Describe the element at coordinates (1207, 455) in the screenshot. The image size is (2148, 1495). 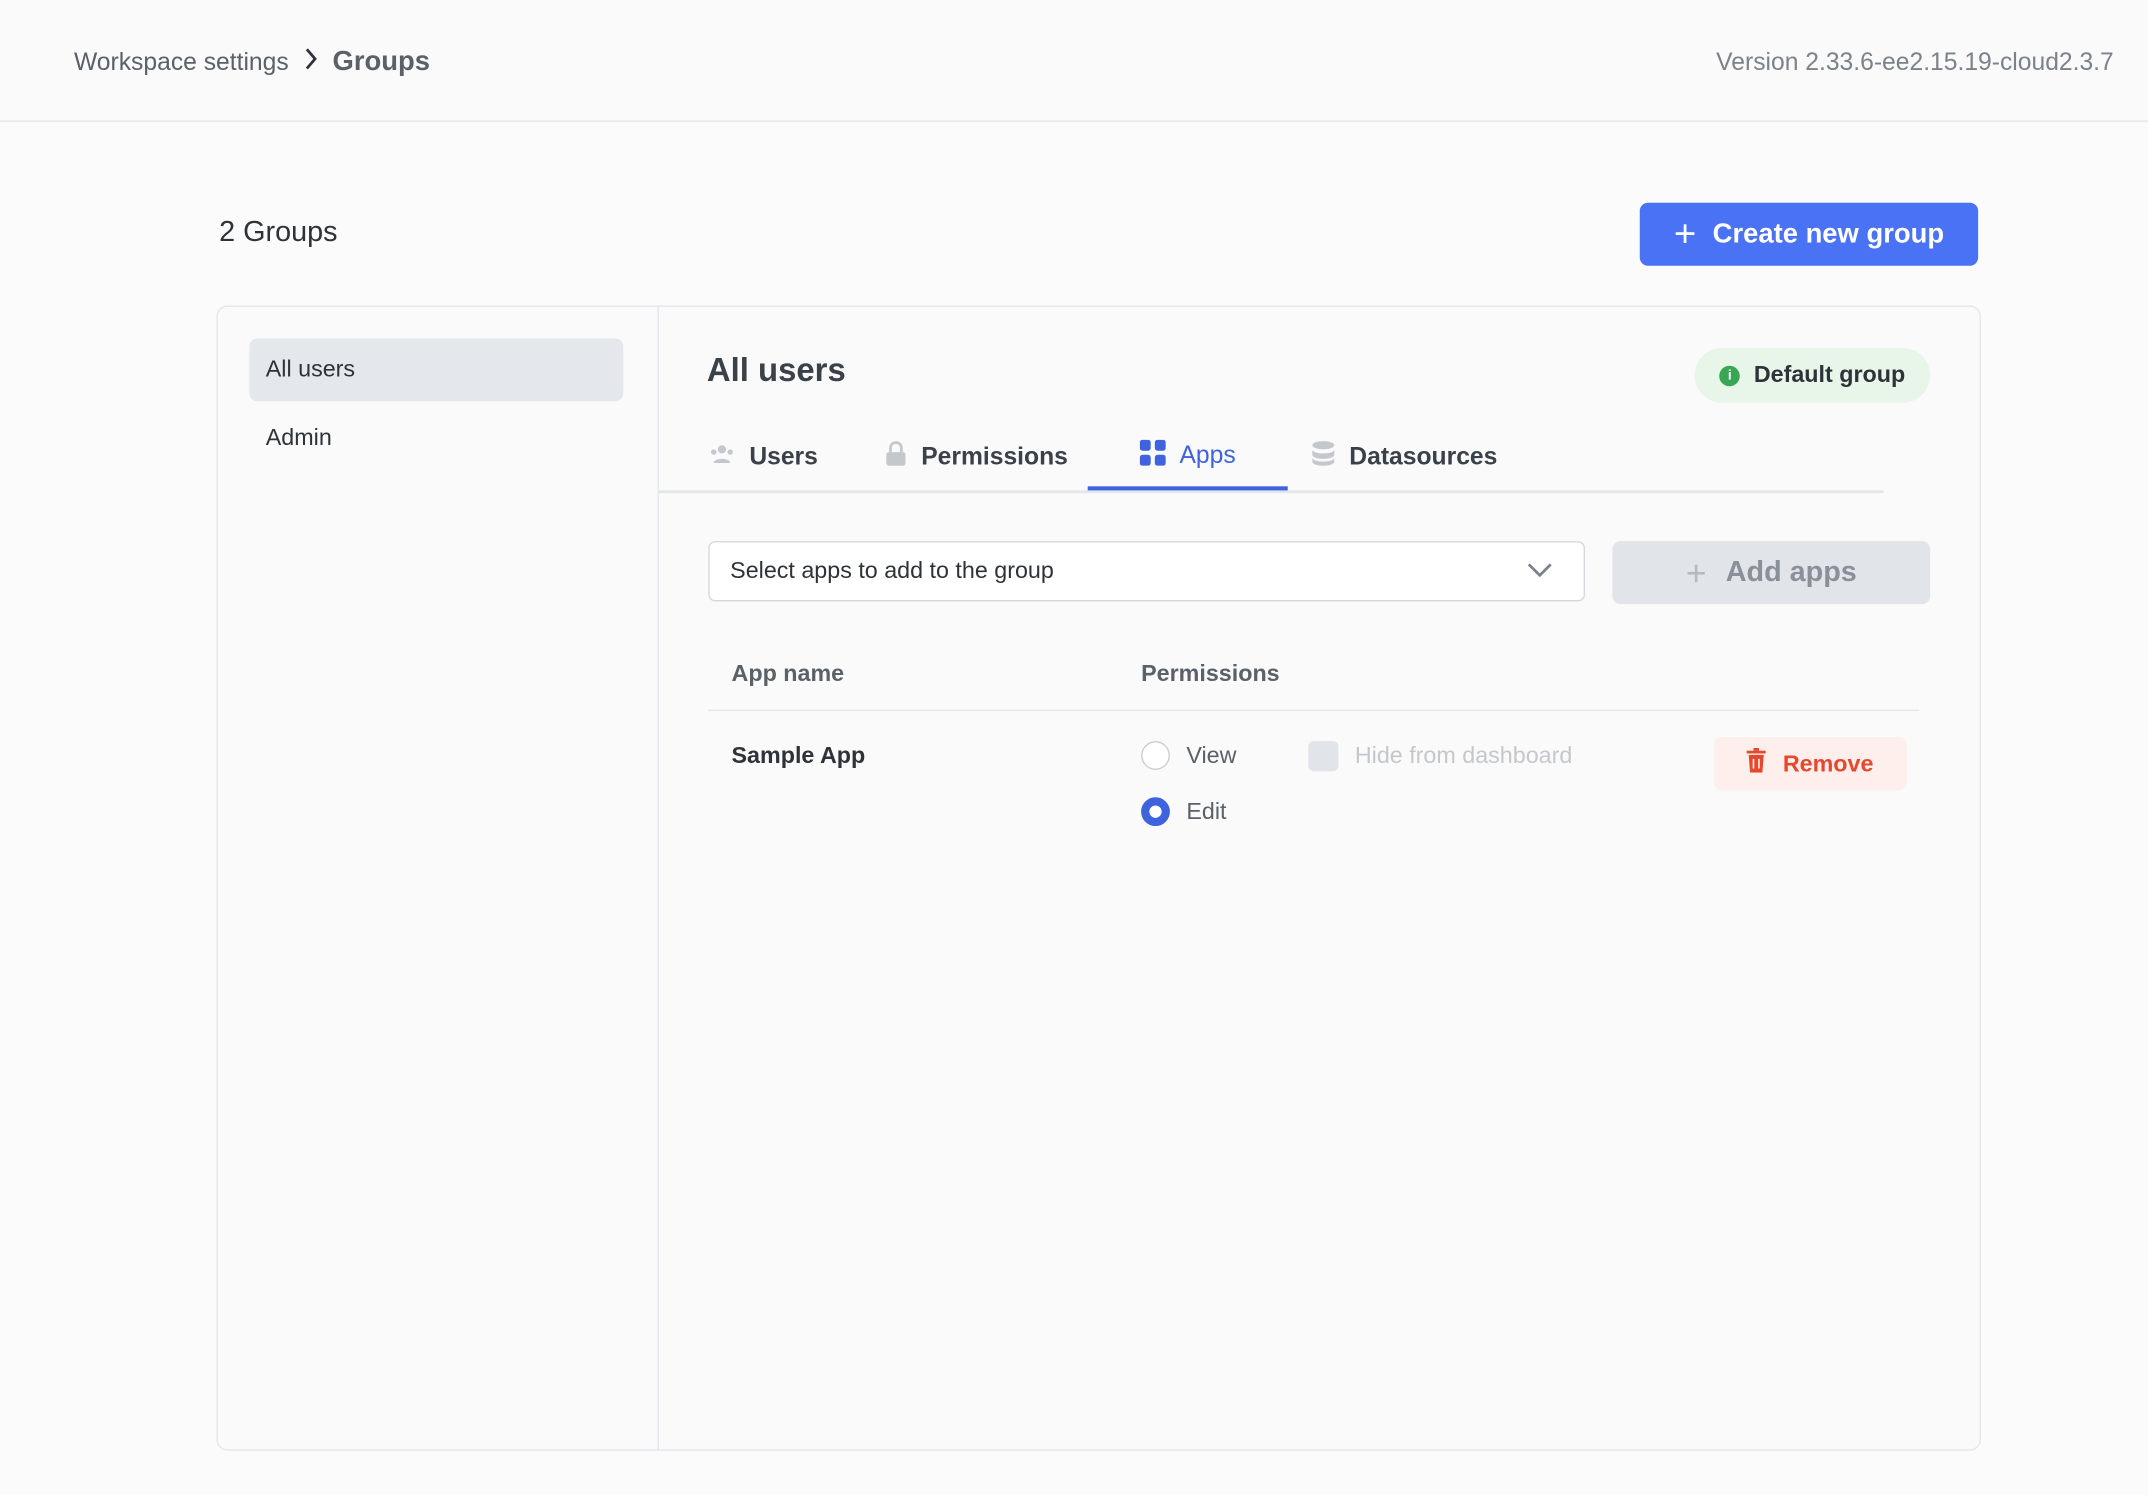
I see `tab-label: Apps` at that location.